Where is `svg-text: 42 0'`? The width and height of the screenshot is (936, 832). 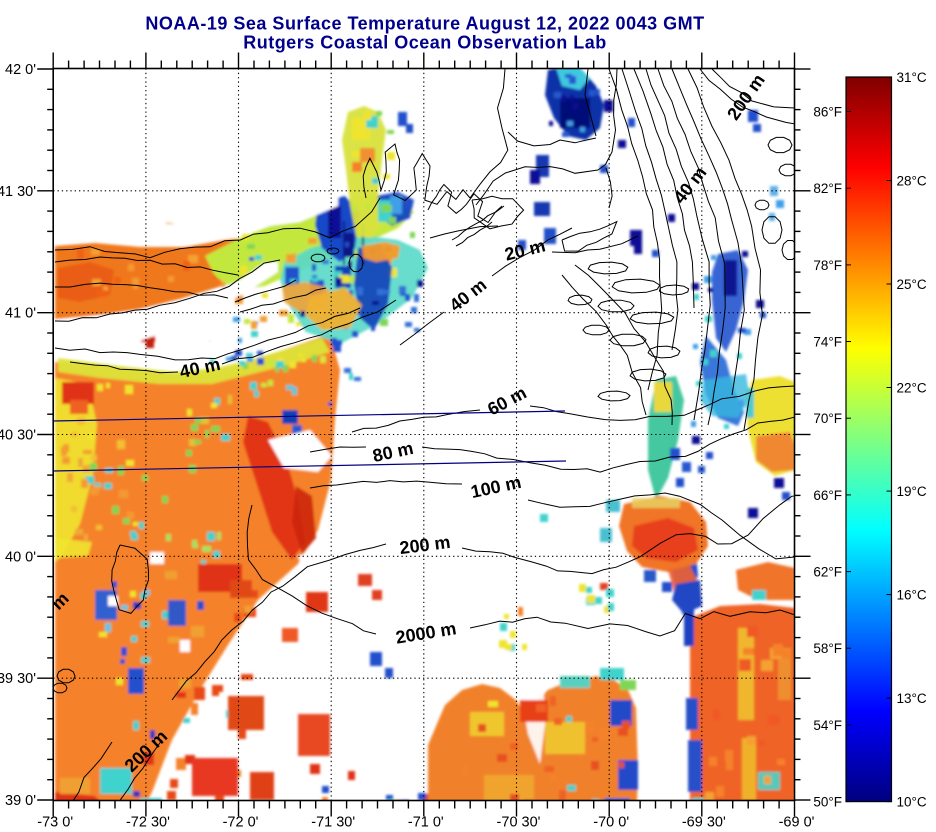
svg-text: 42 0' is located at coordinates (20, 70).